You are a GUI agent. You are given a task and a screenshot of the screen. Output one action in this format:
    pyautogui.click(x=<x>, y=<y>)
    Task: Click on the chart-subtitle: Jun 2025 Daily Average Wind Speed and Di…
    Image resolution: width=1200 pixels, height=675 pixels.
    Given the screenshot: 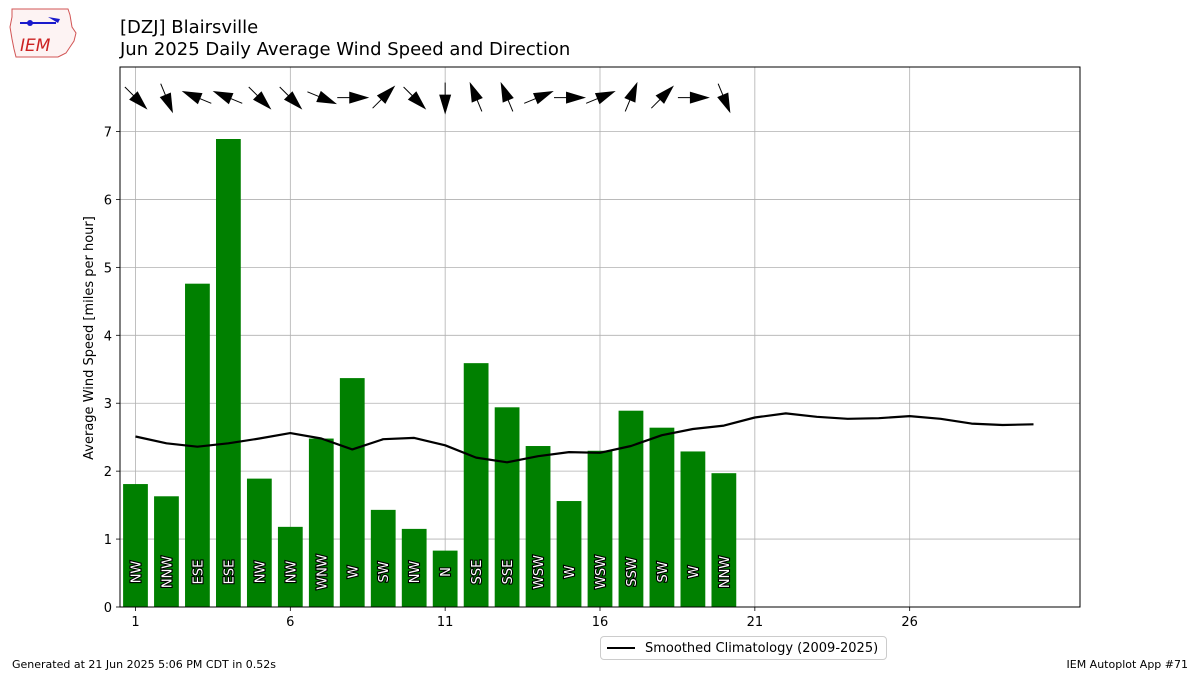 What is the action you would take?
    pyautogui.click(x=345, y=49)
    